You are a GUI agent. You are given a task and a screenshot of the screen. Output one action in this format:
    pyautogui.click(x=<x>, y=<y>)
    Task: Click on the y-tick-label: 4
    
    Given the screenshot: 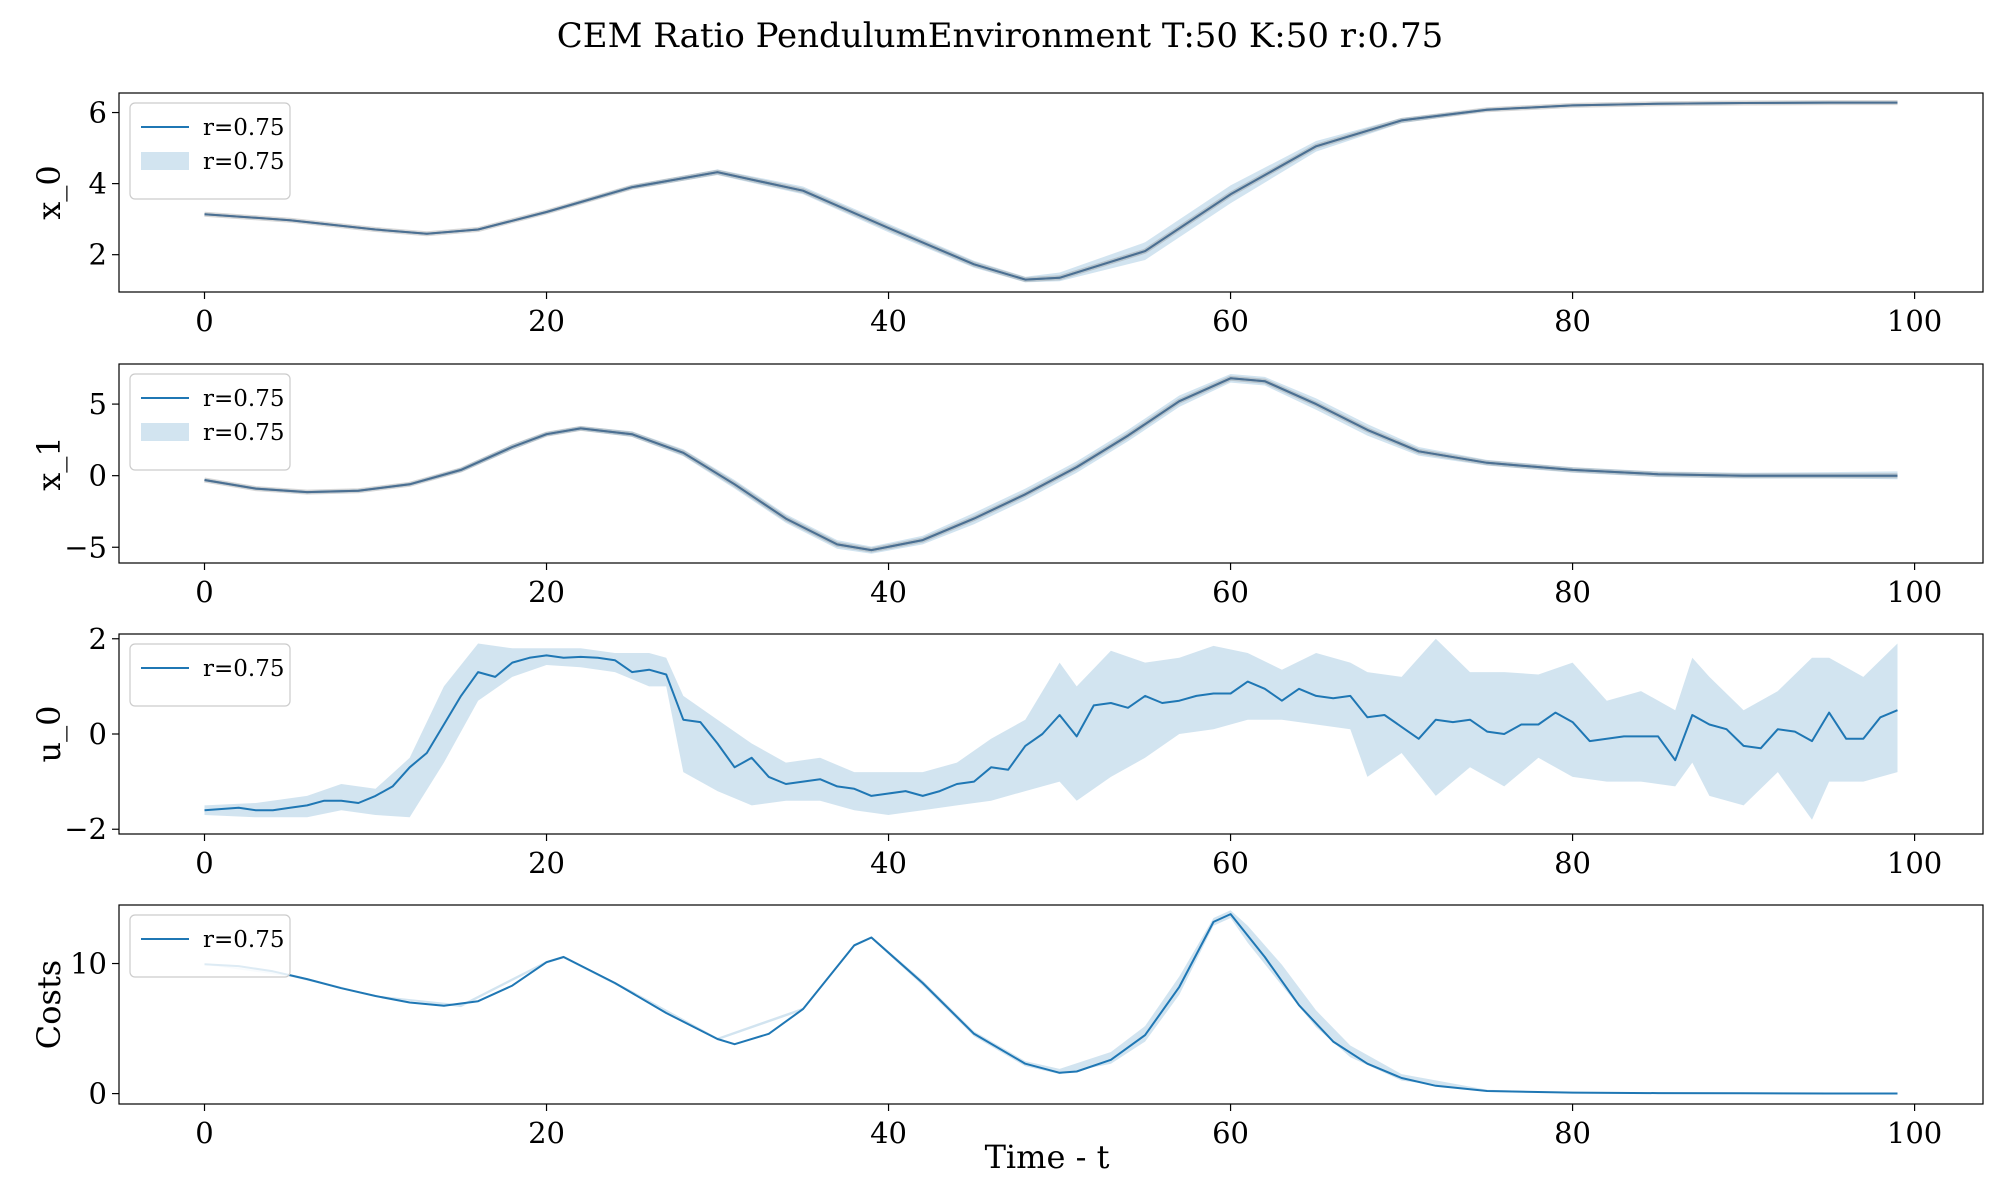 What is the action you would take?
    pyautogui.click(x=98, y=184)
    